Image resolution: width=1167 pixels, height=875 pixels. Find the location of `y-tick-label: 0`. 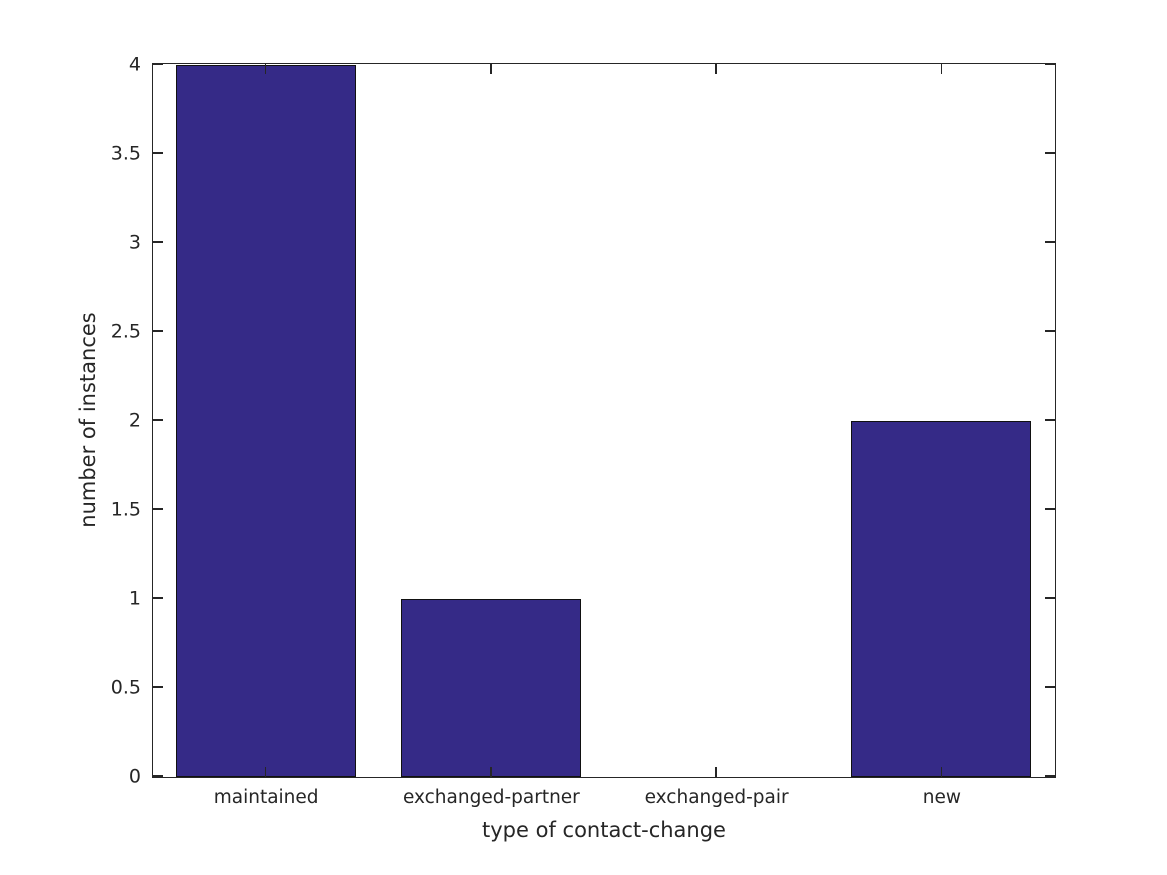

y-tick-label: 0 is located at coordinates (134, 776).